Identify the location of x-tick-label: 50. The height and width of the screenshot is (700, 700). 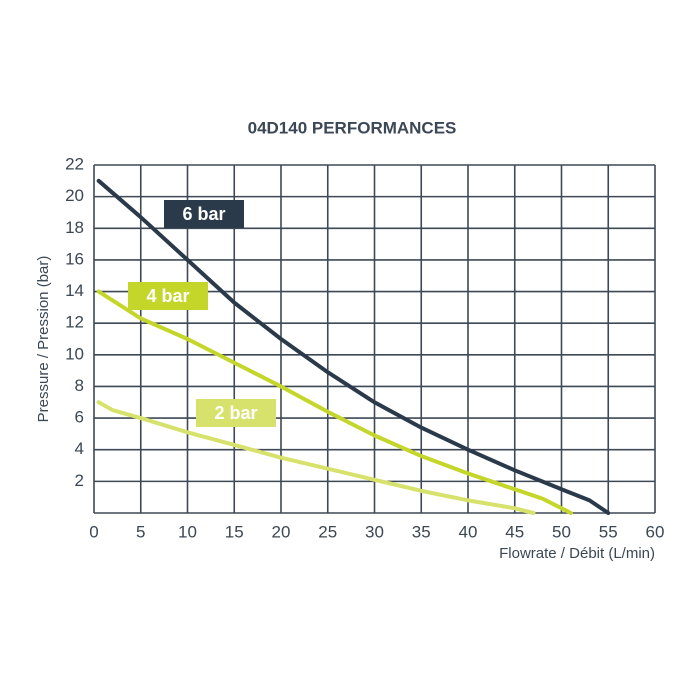
(561, 531).